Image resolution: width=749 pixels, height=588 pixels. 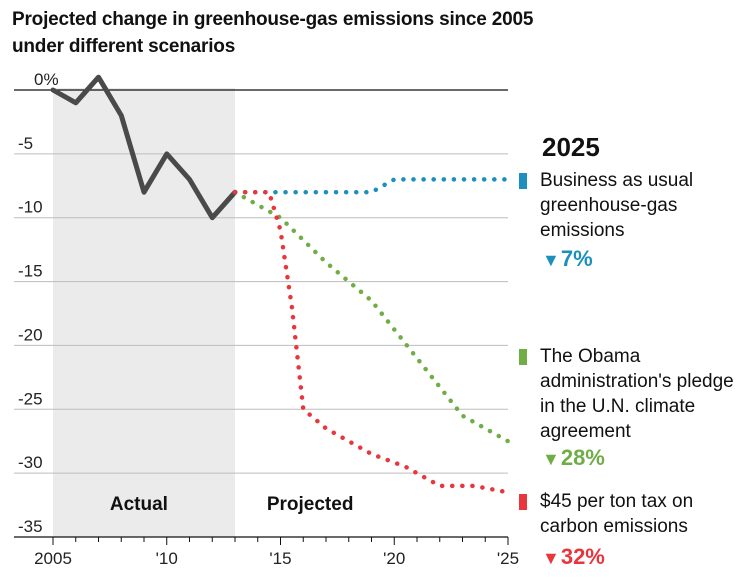 I want to click on y-tick-label: -20, so click(x=30, y=334).